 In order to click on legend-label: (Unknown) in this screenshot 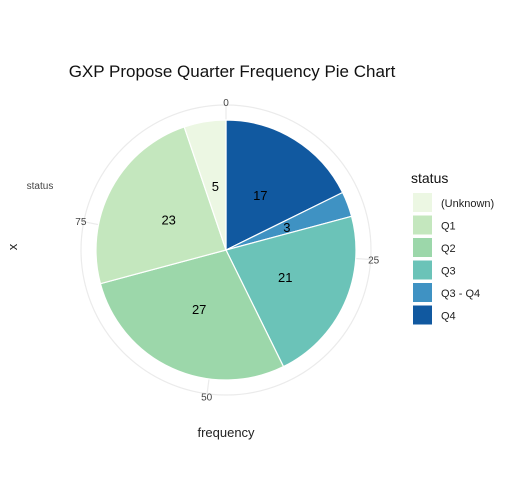, I will do `click(467, 204)`.